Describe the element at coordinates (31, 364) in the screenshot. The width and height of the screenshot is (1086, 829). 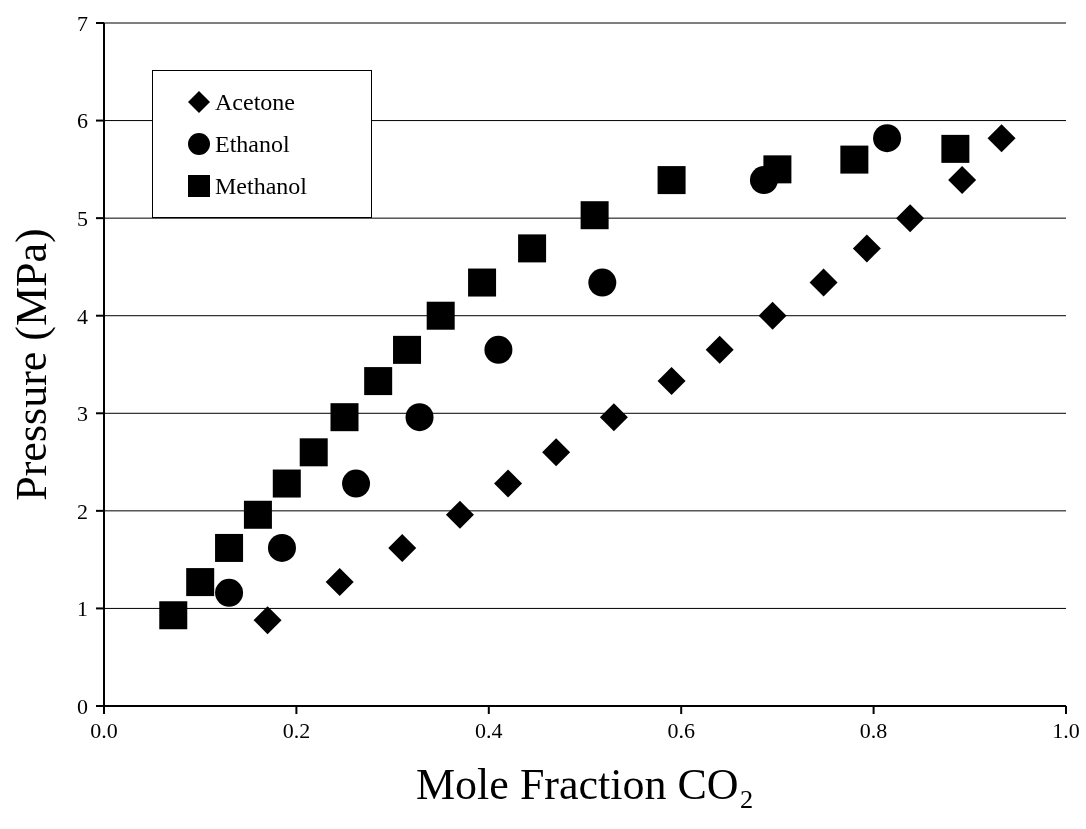
I see `y-axis-title: Pressure (MPa)` at that location.